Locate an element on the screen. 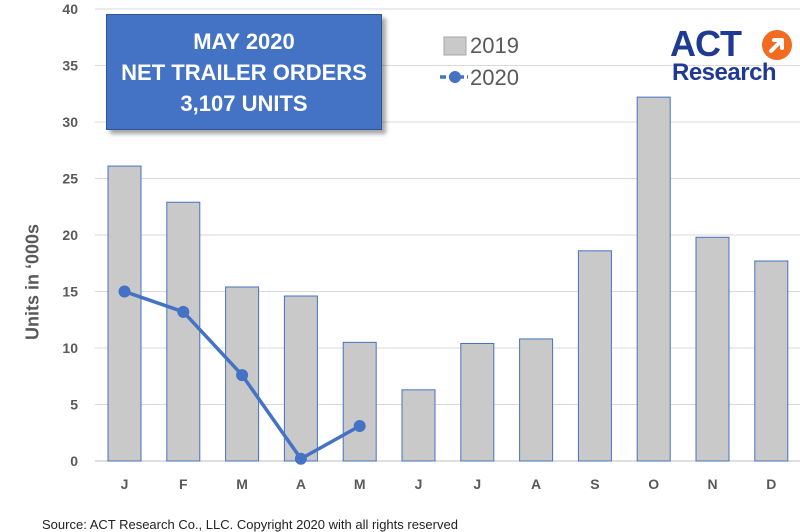 The width and height of the screenshot is (800, 532). y-tick-label: 10 is located at coordinates (70, 348).